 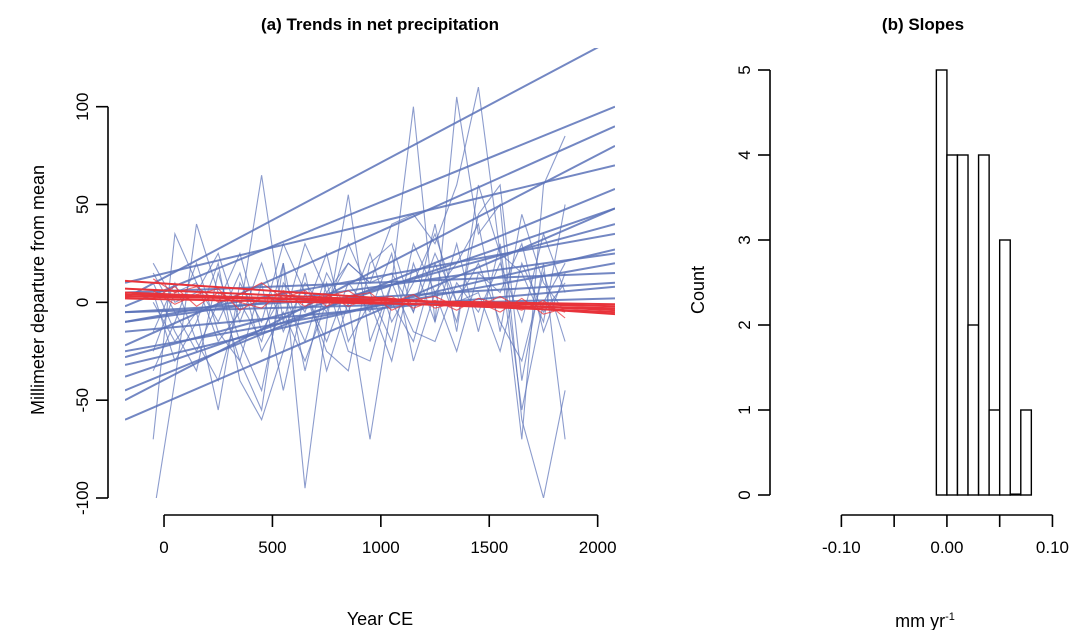 I want to click on panel-b-x-axis-label: mm yr-1, so click(x=925, y=620).